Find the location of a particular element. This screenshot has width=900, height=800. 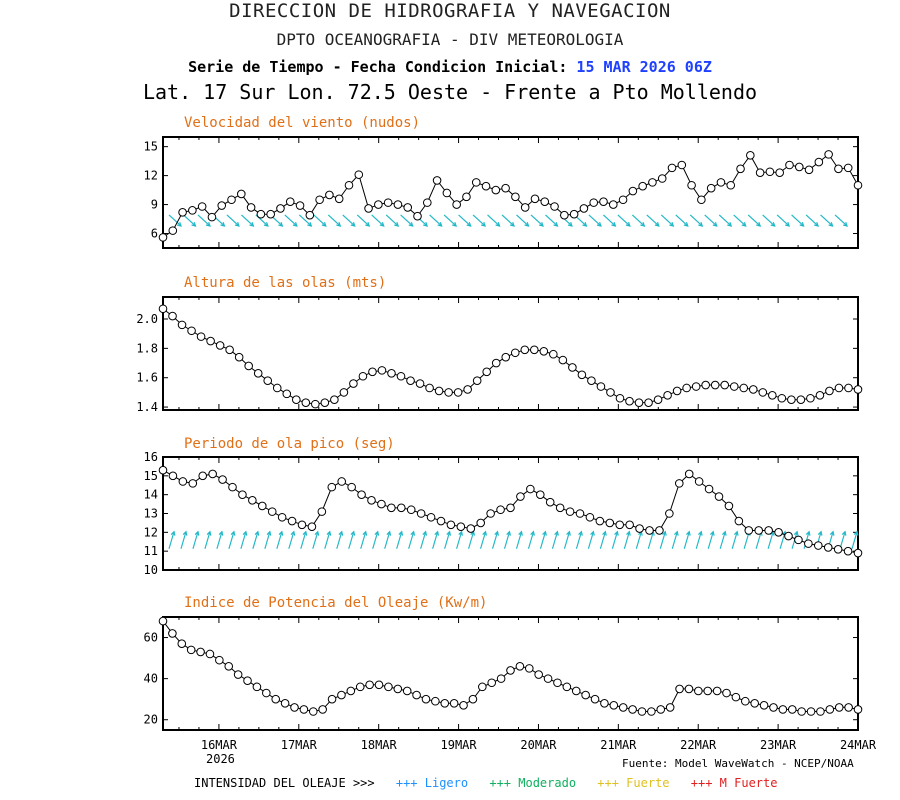

header-agency: DIRECCION DE HIDROGRAFIA Y NAVEGACION is located at coordinates (450, 11).